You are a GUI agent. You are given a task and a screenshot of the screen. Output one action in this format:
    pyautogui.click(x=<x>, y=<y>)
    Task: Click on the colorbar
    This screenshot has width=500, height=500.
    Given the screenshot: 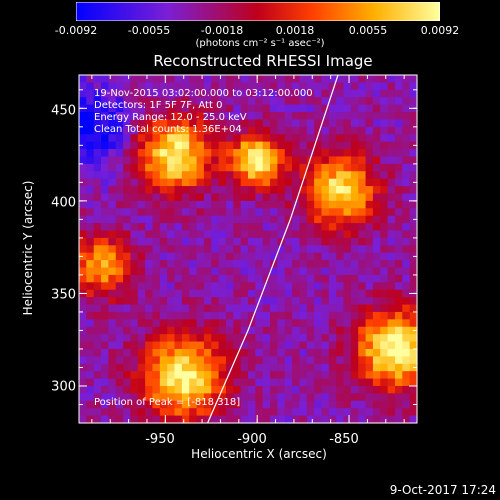 What is the action you would take?
    pyautogui.click(x=258, y=11)
    